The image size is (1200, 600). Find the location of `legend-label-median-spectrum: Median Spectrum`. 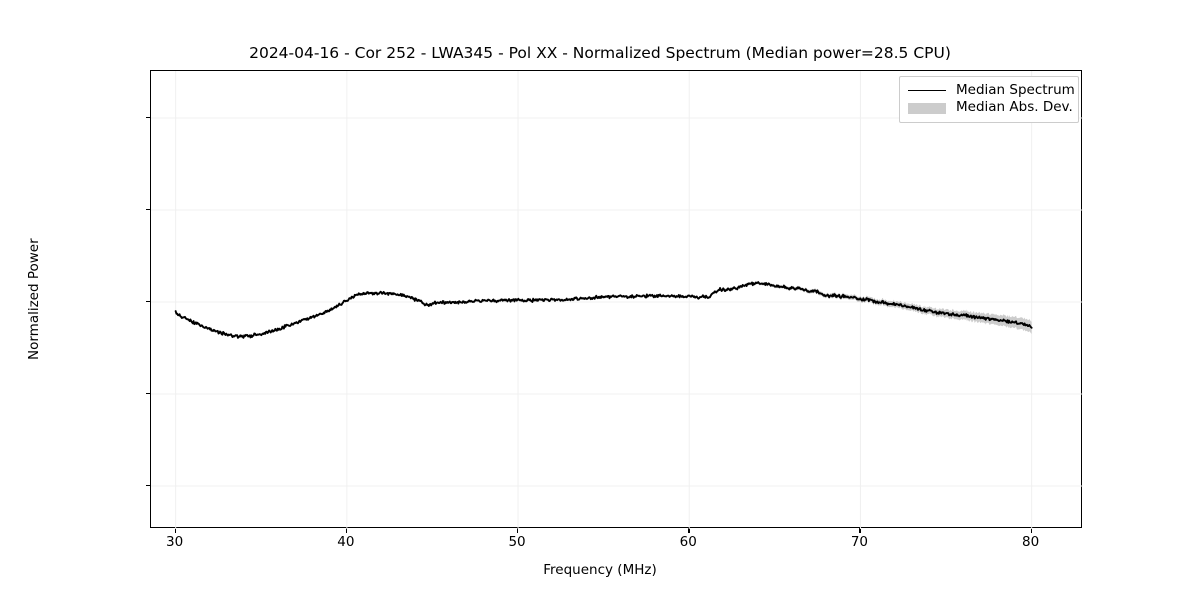

legend-label-median-spectrum: Median Spectrum is located at coordinates (1015, 90).